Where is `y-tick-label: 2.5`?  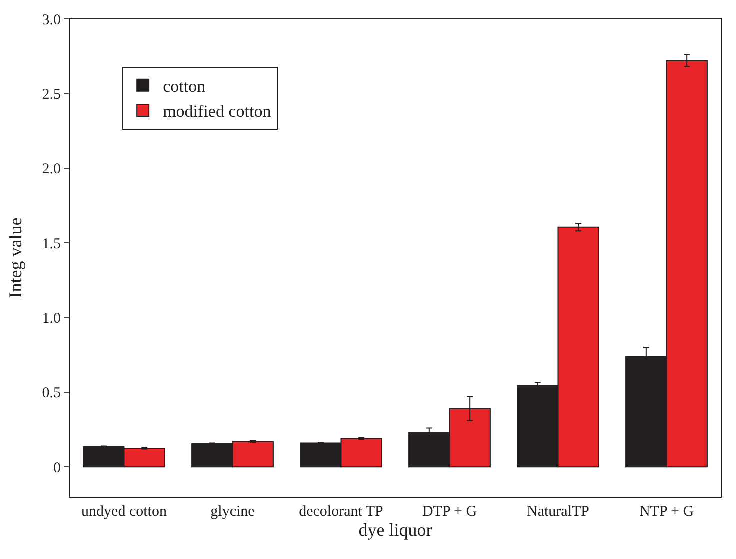 y-tick-label: 2.5 is located at coordinates (51, 94).